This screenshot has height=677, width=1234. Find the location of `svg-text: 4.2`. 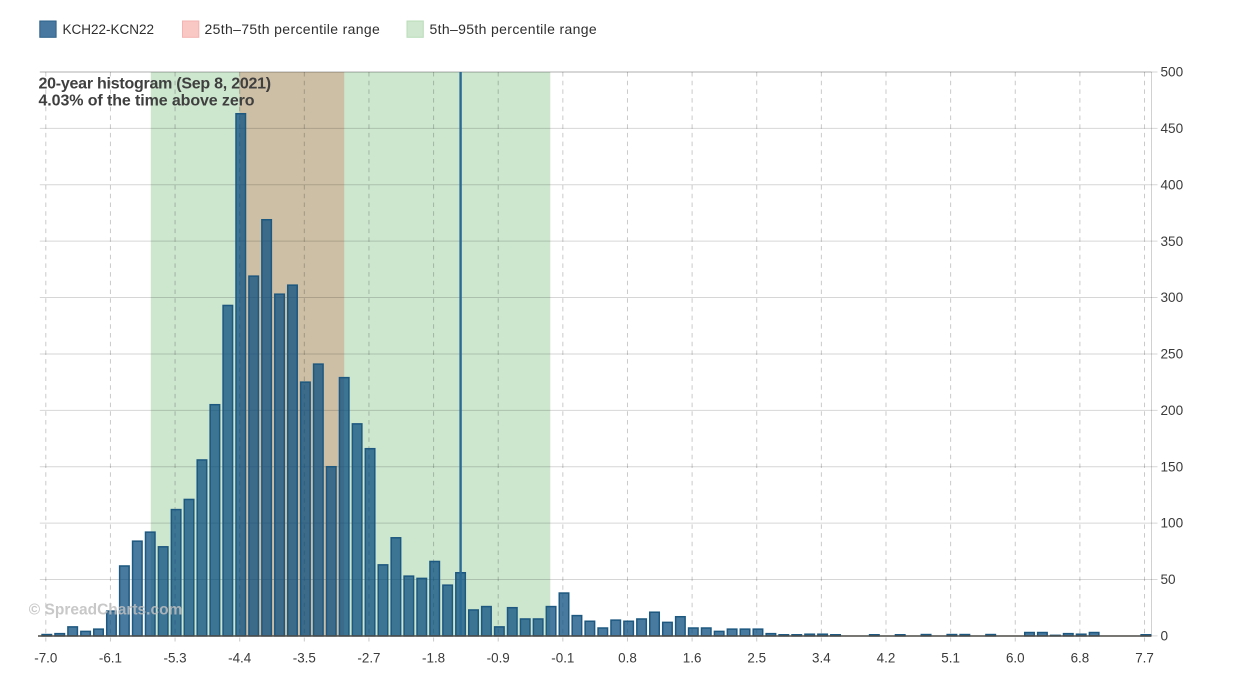

svg-text: 4.2 is located at coordinates (886, 658).